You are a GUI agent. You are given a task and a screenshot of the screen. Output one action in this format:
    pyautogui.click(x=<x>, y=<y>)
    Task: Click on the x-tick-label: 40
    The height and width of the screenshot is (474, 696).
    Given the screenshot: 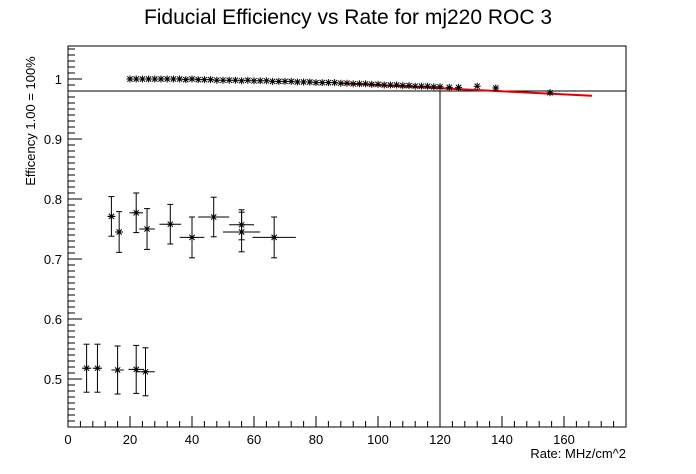 What is the action you would take?
    pyautogui.click(x=192, y=439)
    